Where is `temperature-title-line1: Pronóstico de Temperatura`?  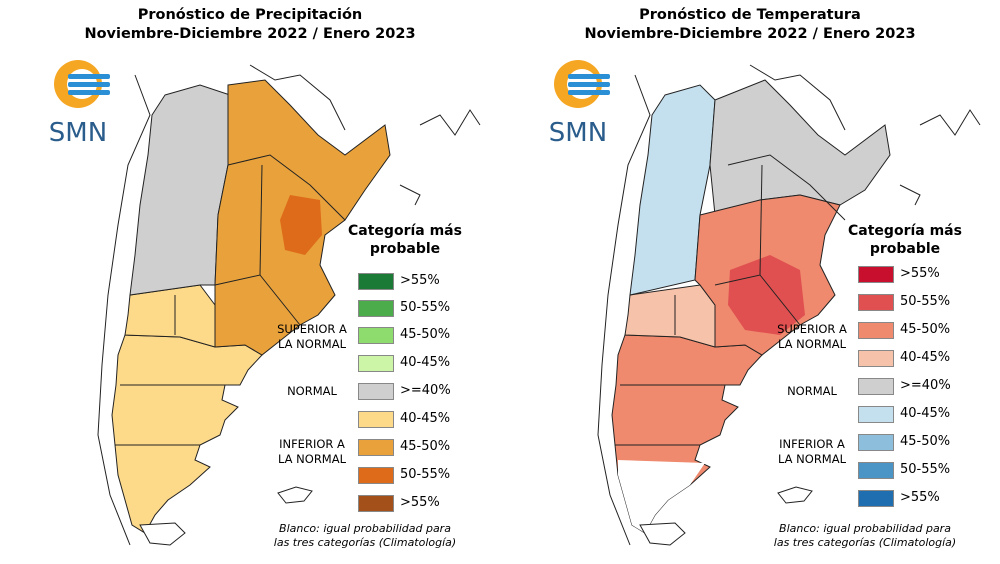
temperature-title-line1: Pronóstico de Temperatura is located at coordinates (750, 15).